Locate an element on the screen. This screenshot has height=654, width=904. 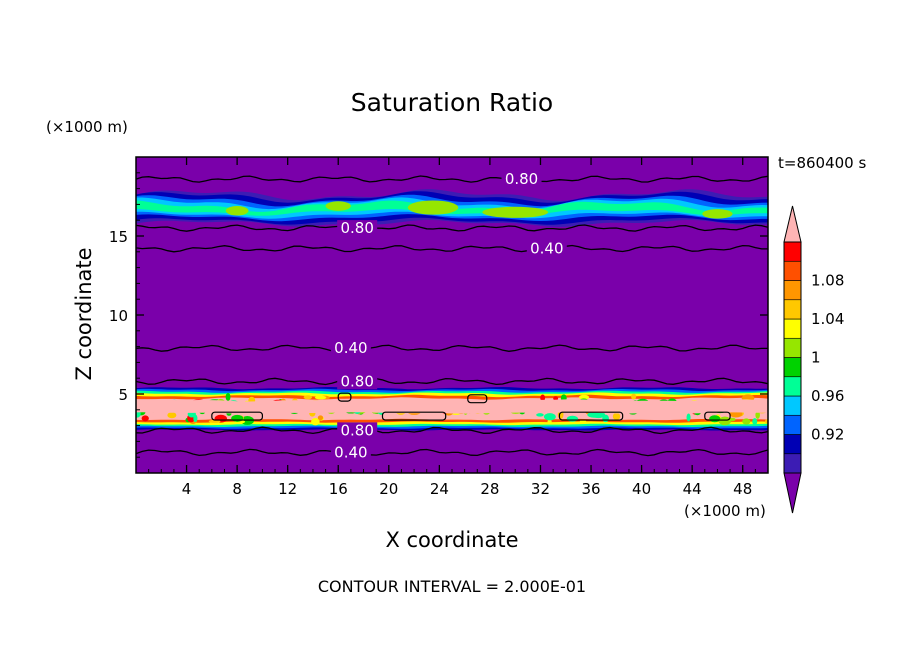
x-tick-label: 48 is located at coordinates (742, 489).